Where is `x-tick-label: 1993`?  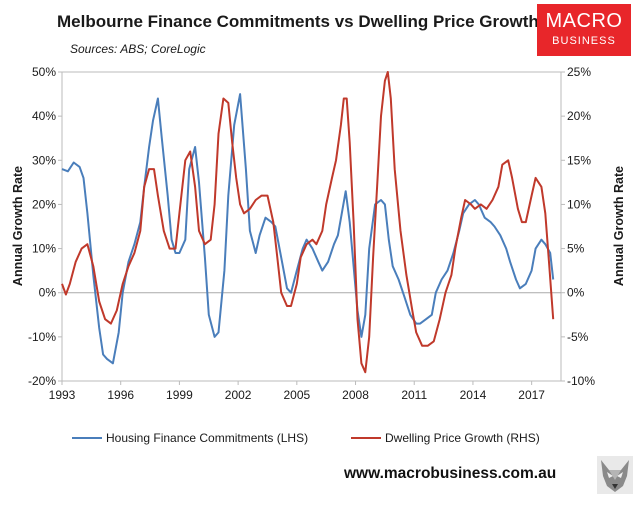
x-tick-label: 1993 is located at coordinates (62, 395).